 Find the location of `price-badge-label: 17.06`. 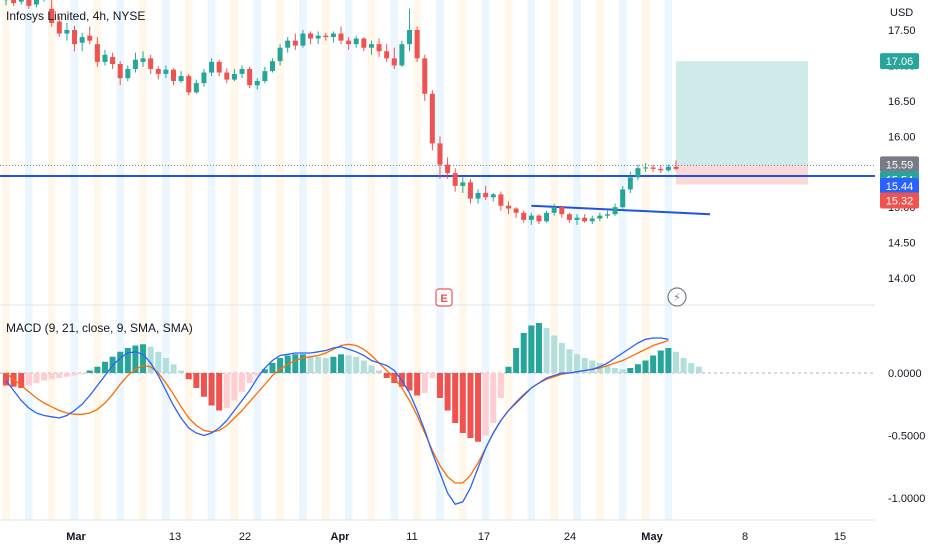

price-badge-label: 17.06 is located at coordinates (900, 62).